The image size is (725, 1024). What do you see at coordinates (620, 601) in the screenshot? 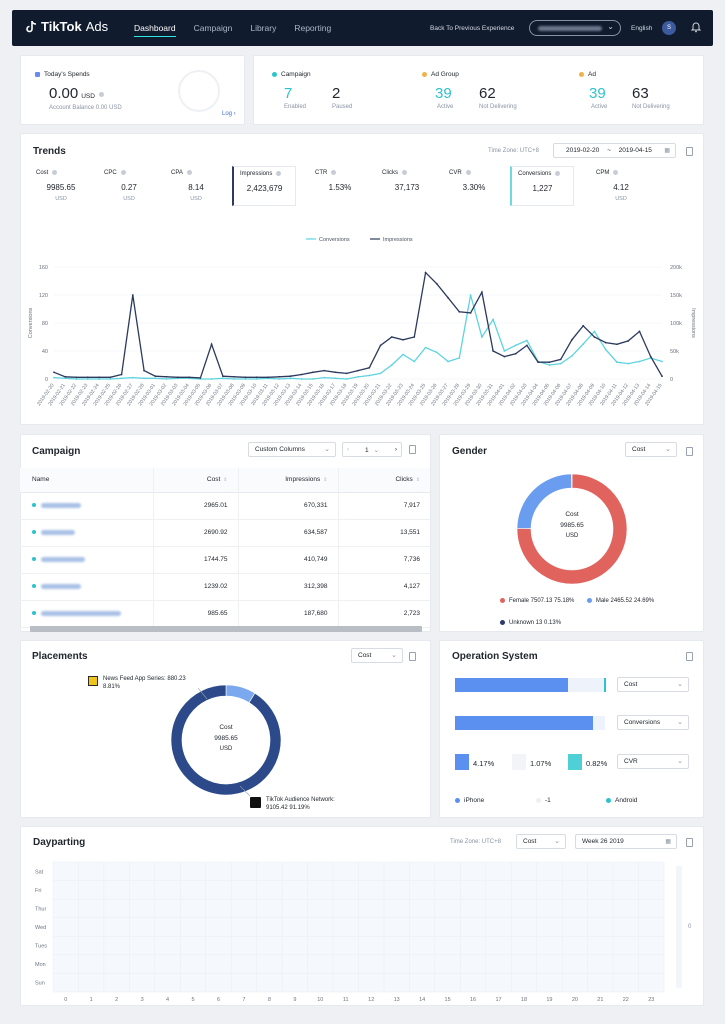
I see `legend-male: Male 2465.52 24.69%` at bounding box center [620, 601].